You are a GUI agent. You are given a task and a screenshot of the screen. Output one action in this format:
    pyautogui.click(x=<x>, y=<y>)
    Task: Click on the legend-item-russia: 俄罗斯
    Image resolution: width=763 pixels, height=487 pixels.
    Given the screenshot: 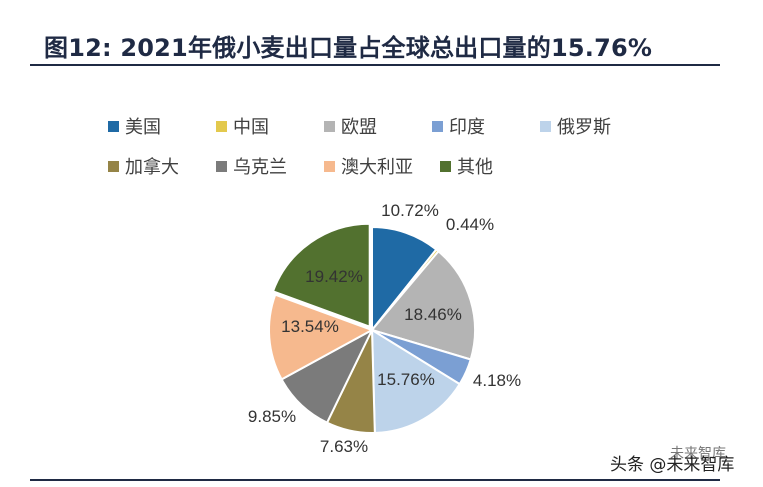 What is the action you would take?
    pyautogui.click(x=594, y=126)
    